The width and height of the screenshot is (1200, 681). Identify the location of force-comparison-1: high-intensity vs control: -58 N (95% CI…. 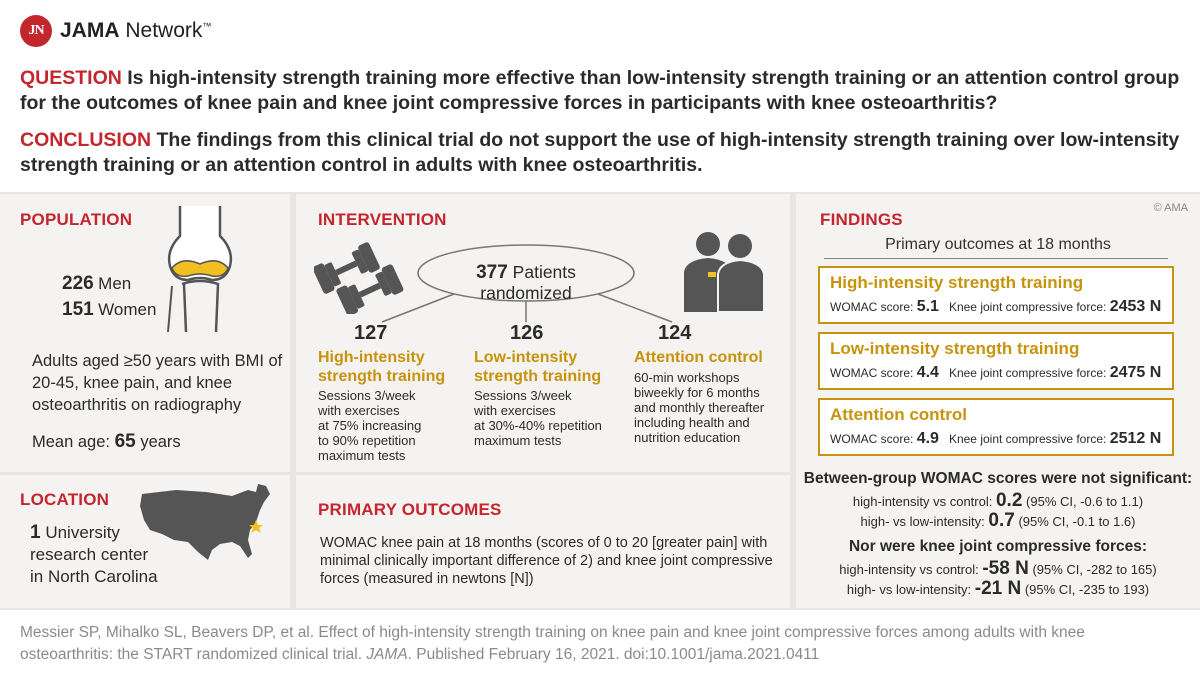
(998, 568).